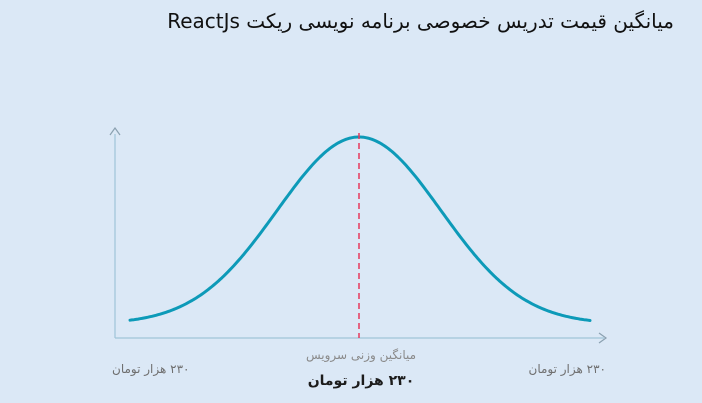  What do you see at coordinates (603, 338) in the screenshot?
I see `x-axis-arrow` at bounding box center [603, 338].